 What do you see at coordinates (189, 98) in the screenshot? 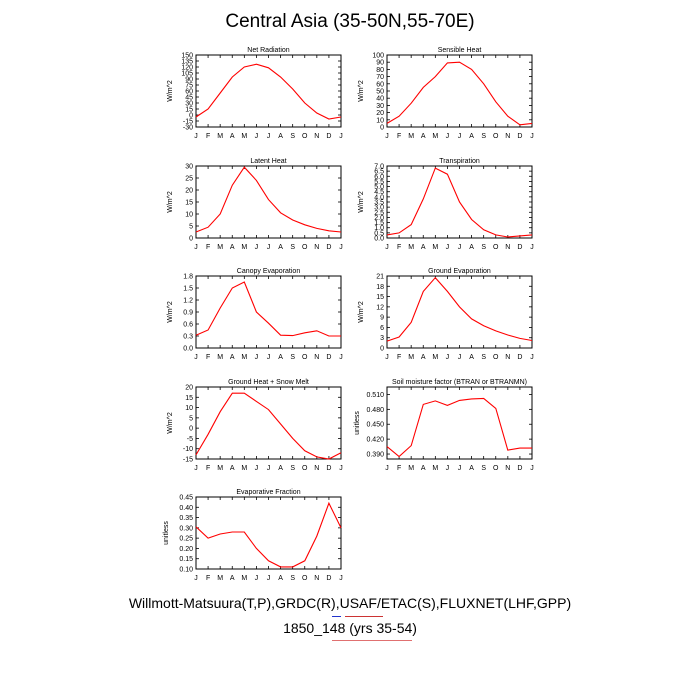
I see `y-tick-label: 45` at bounding box center [189, 98].